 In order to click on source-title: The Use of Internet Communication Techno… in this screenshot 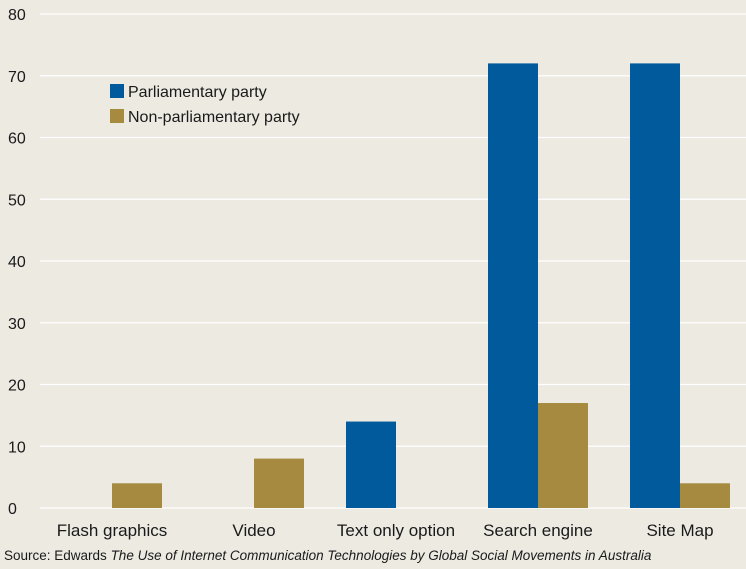, I will do `click(381, 555)`.